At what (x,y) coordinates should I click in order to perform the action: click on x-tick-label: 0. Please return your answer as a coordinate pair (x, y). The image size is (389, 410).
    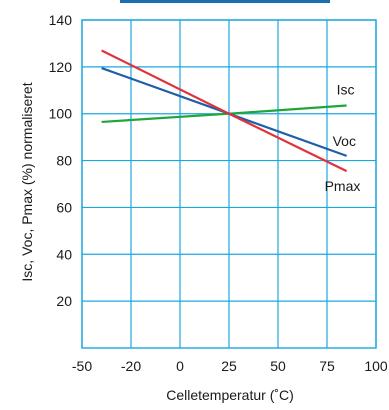
    Looking at the image, I should click on (180, 366).